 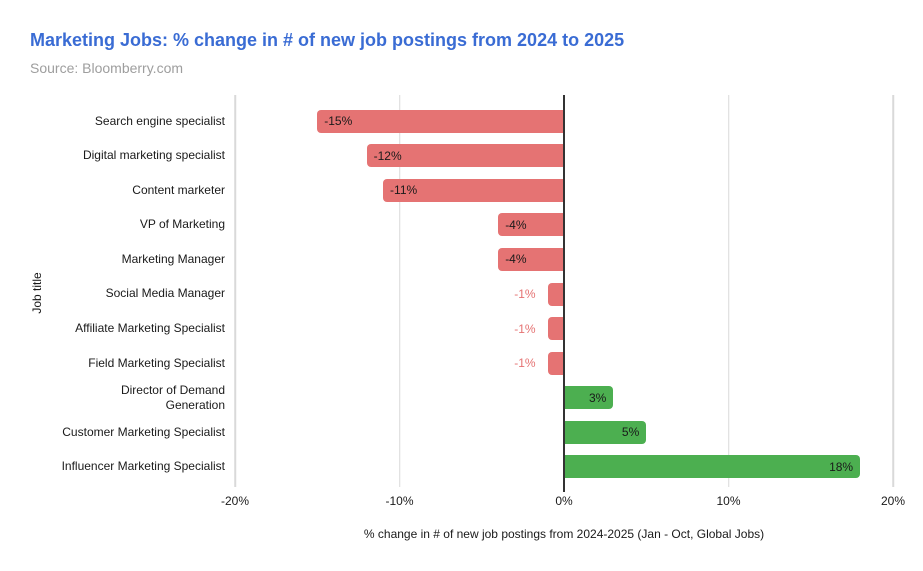 I want to click on x-axis: -20% -10% 0% 10% 20%, so click(x=563, y=502).